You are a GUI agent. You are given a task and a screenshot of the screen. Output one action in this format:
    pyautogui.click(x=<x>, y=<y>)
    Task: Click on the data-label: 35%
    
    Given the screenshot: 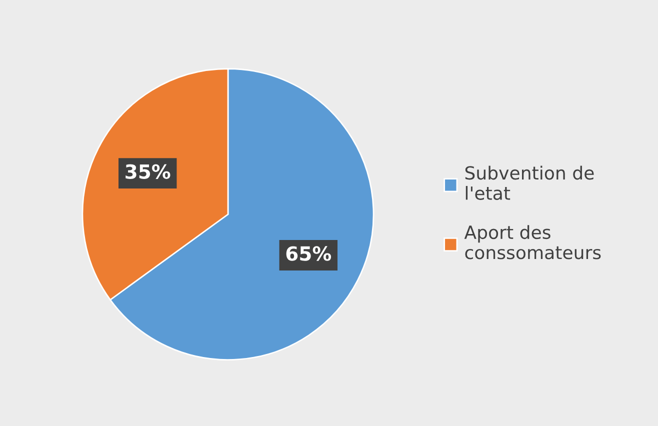 What is the action you would take?
    pyautogui.click(x=148, y=171)
    